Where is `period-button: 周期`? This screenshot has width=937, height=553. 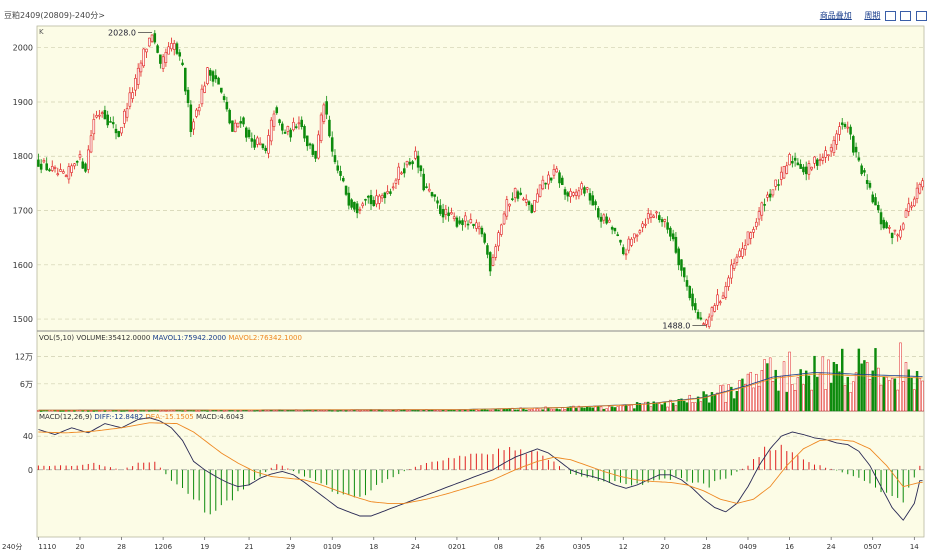
period-button: 周期 is located at coordinates (872, 15).